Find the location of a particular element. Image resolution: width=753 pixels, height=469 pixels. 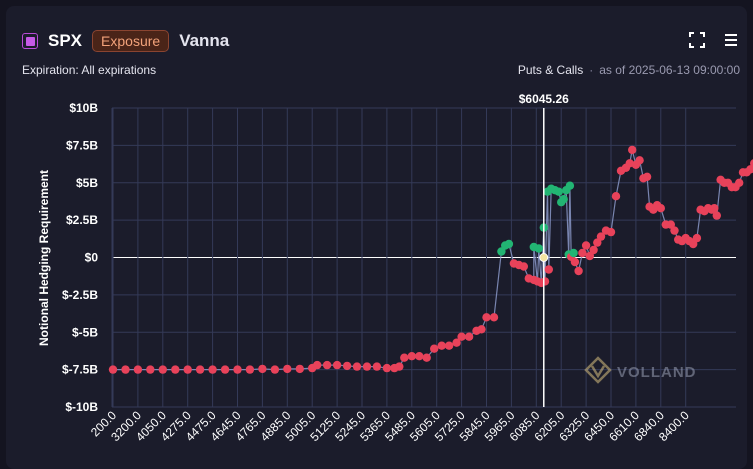

volland-watermark: VOLLAND is located at coordinates (640, 370).